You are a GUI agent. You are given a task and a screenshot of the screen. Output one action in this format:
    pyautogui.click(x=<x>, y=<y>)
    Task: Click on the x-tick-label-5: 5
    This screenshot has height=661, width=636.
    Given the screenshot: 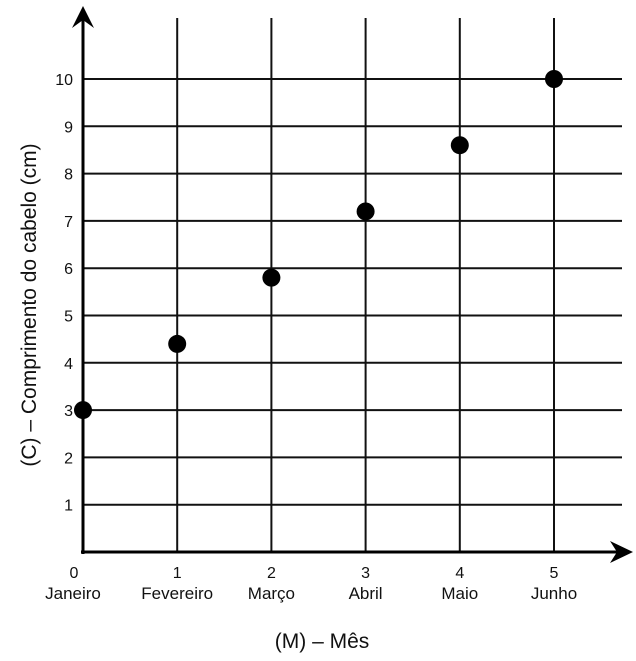 What is the action you would take?
    pyautogui.click(x=554, y=573)
    